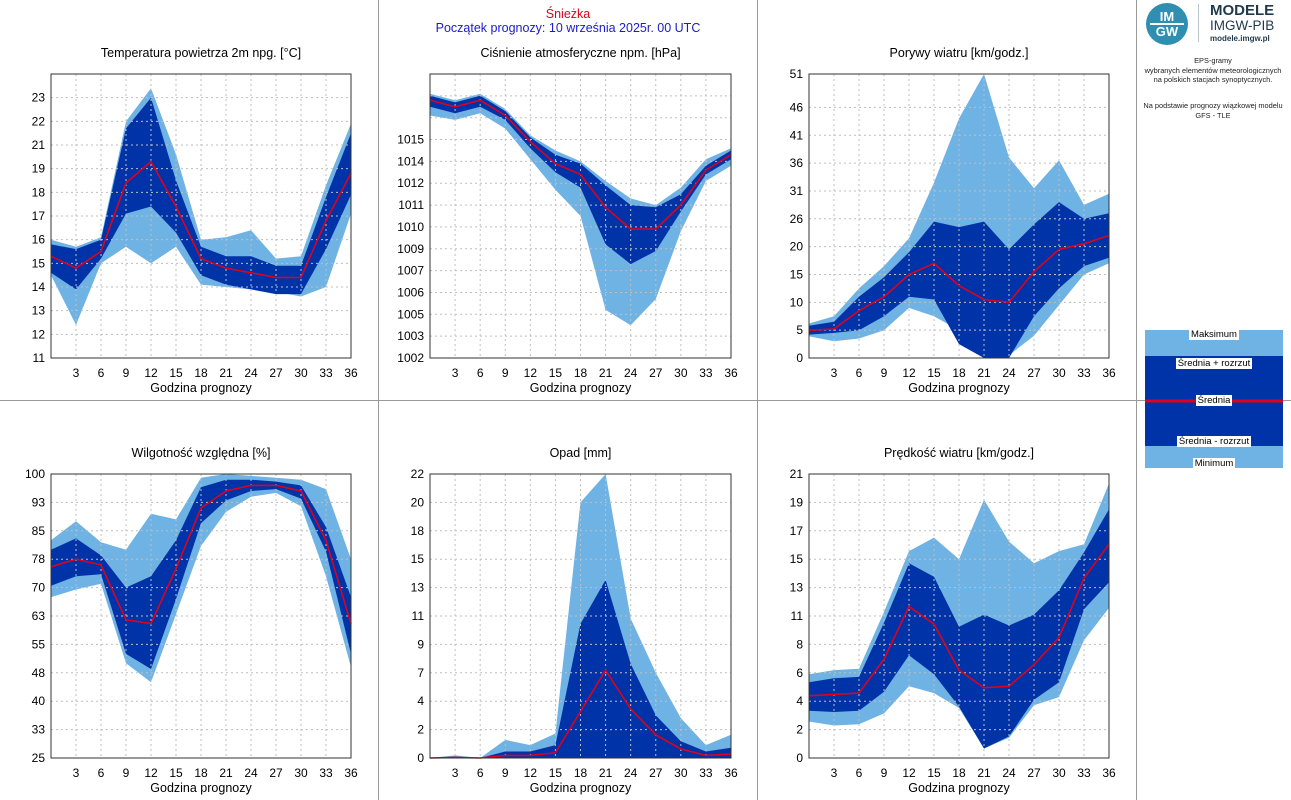 The height and width of the screenshot is (800, 1291). I want to click on y-tick-label: 19, so click(39, 169).